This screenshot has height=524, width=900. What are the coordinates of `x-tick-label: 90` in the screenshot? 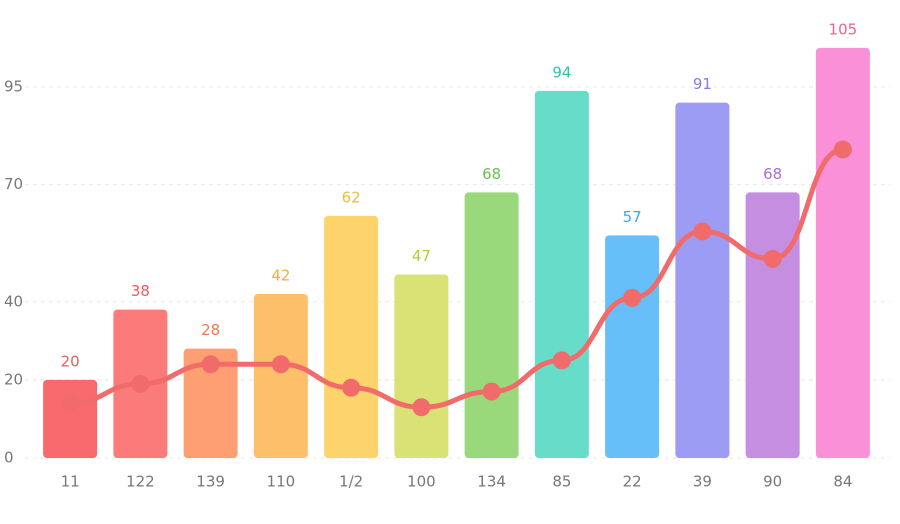 It's located at (772, 482).